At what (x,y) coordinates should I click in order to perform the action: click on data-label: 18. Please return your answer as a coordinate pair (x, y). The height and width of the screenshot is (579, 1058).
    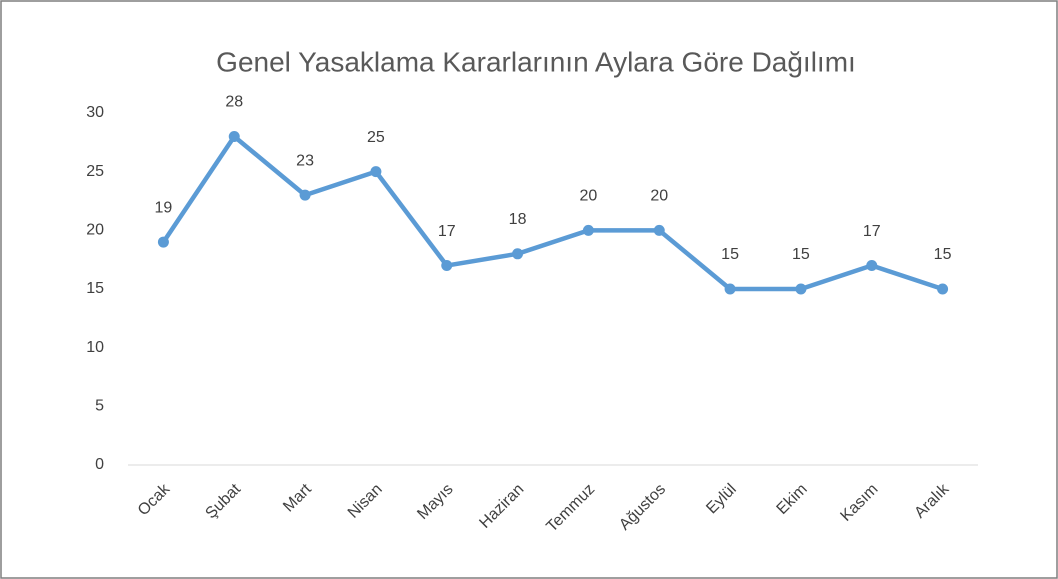
    Looking at the image, I should click on (518, 219).